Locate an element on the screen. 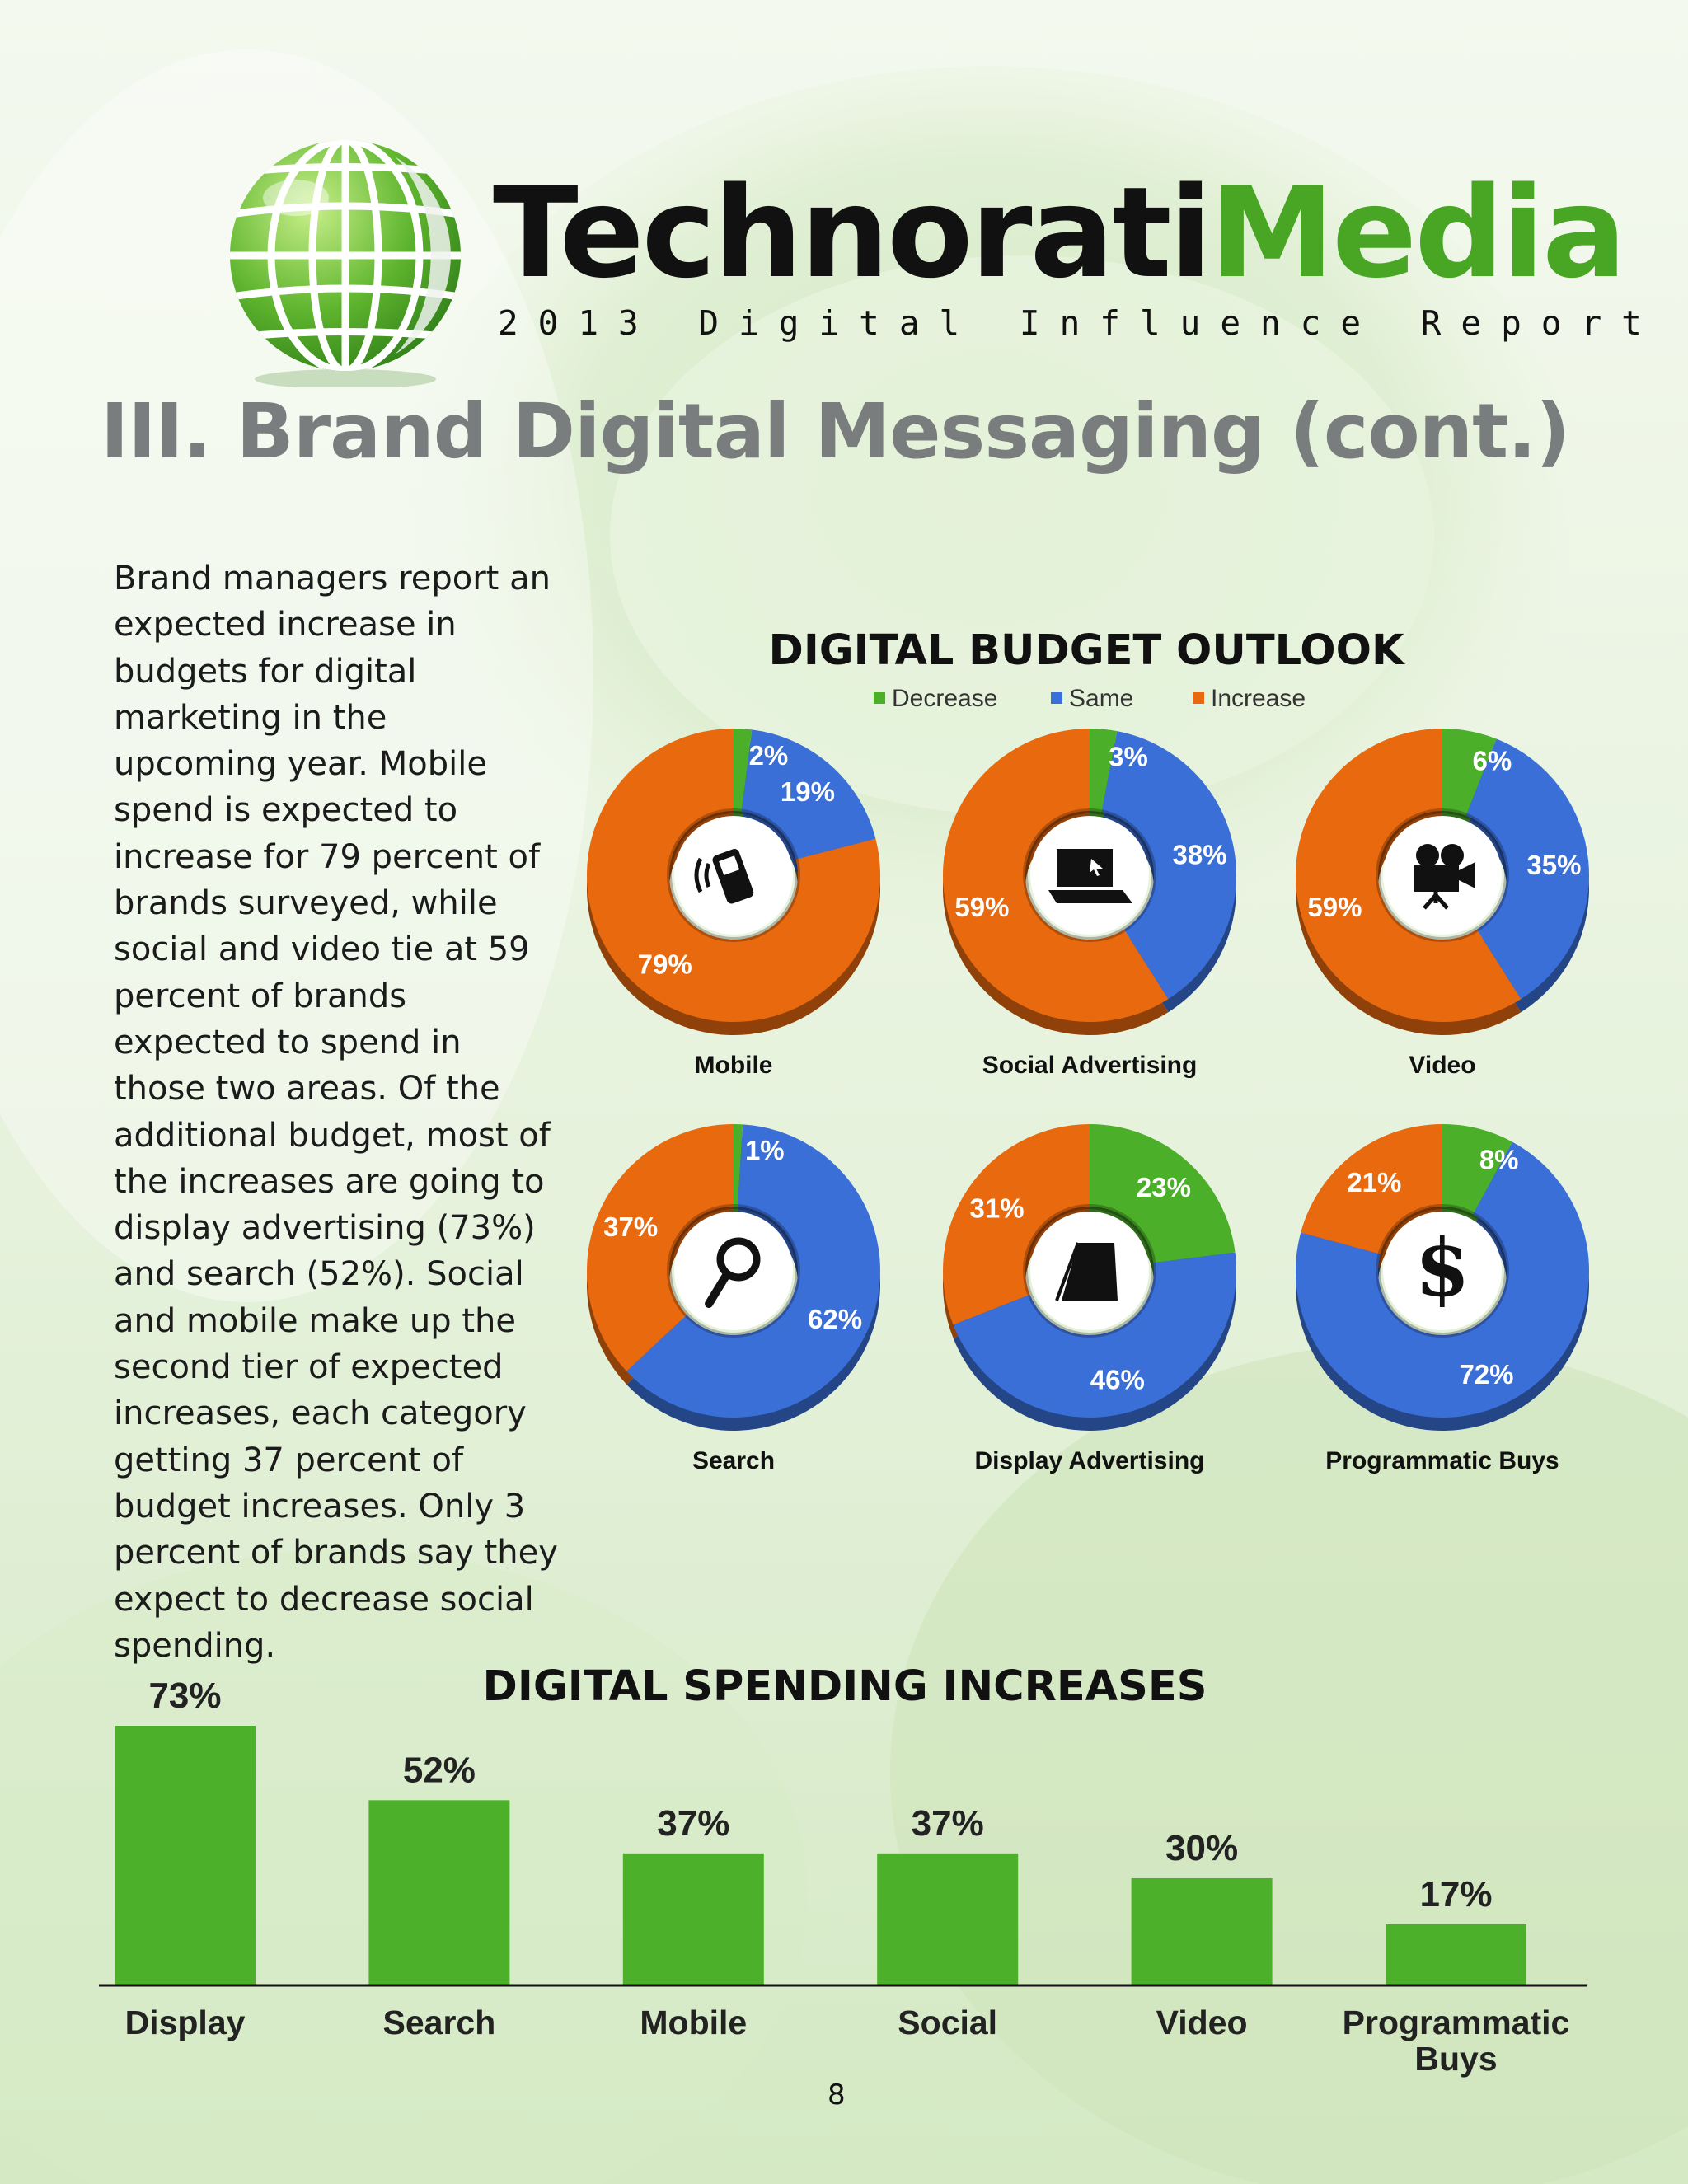 The height and width of the screenshot is (2184, 1688). donut-chart-1: 3% 38% 59% Social Advertising is located at coordinates (1090, 904).